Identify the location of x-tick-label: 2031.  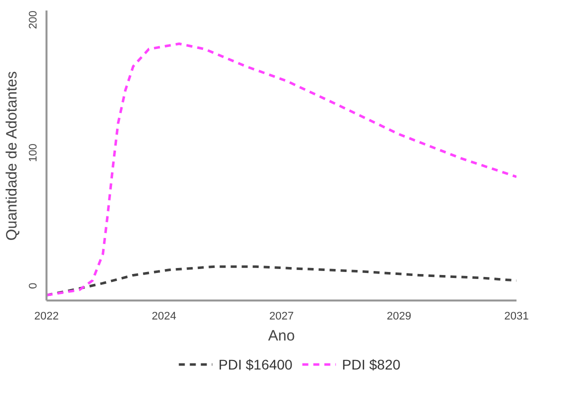
(516, 316).